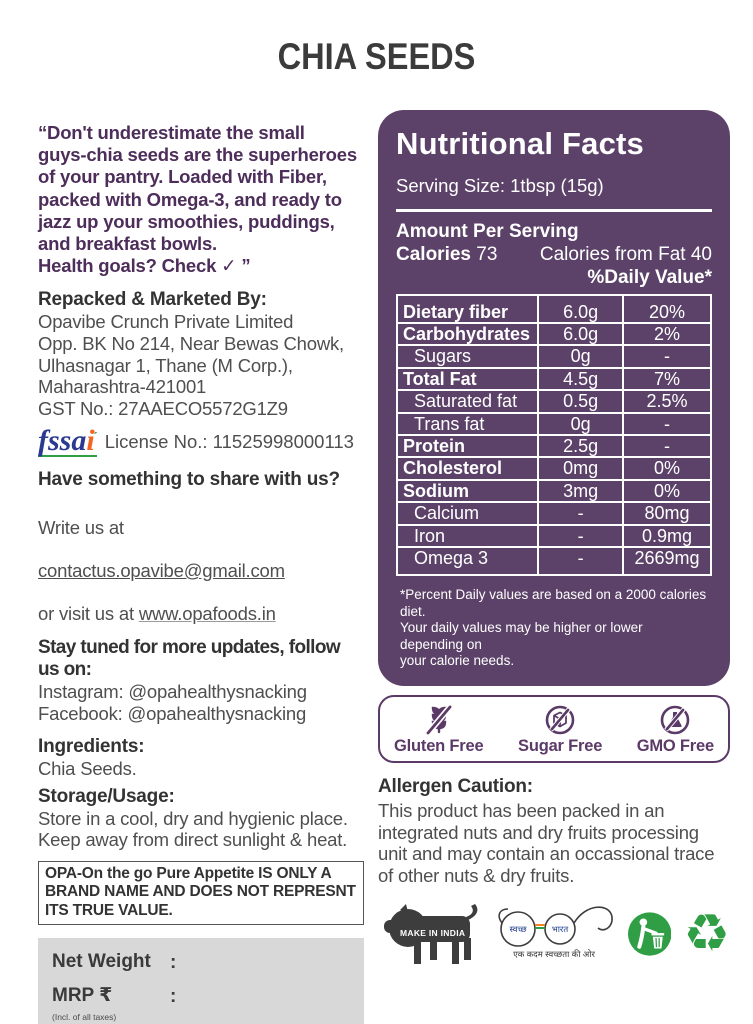 The image size is (753, 1024). Describe the element at coordinates (376, 56) in the screenshot. I see `page-title: CHIA SEEDS` at that location.